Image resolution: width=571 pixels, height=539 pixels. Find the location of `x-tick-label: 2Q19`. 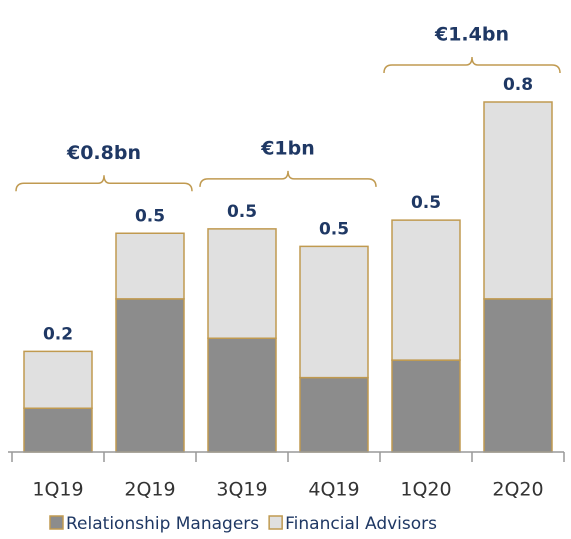

x-tick-label: 2Q19 is located at coordinates (149, 490).